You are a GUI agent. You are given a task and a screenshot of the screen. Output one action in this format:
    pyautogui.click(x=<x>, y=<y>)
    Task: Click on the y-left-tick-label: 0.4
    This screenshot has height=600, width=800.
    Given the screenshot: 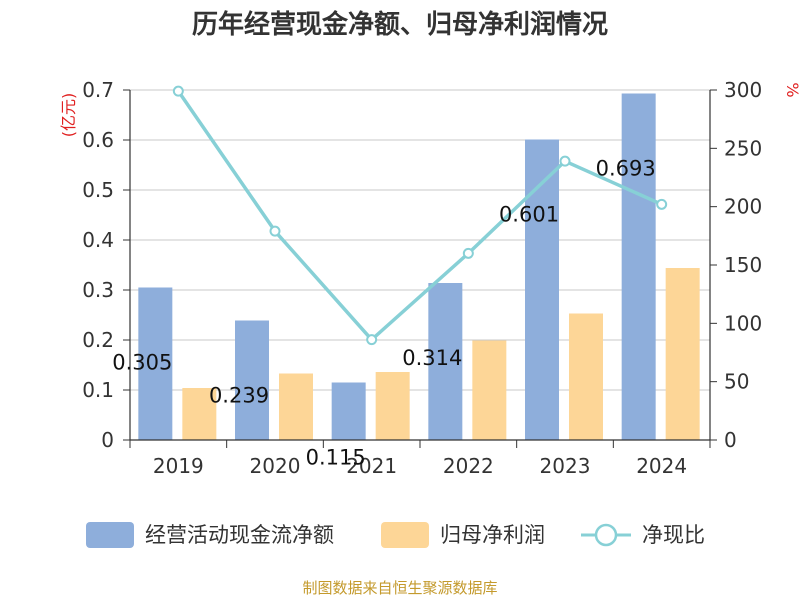 What is the action you would take?
    pyautogui.click(x=98, y=240)
    